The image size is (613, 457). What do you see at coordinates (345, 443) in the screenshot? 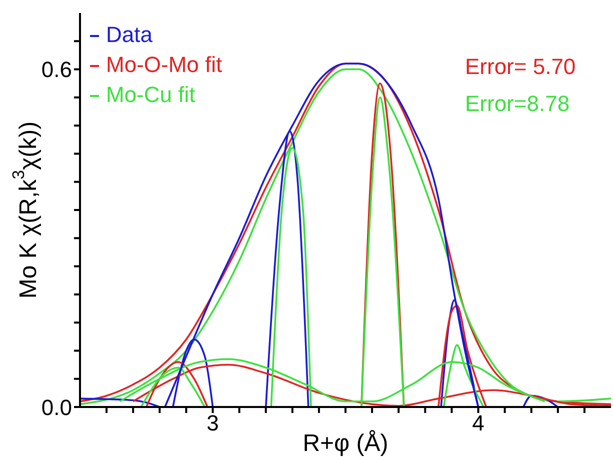
I see `x-axis-title: R+φ (Å)` at bounding box center [345, 443].